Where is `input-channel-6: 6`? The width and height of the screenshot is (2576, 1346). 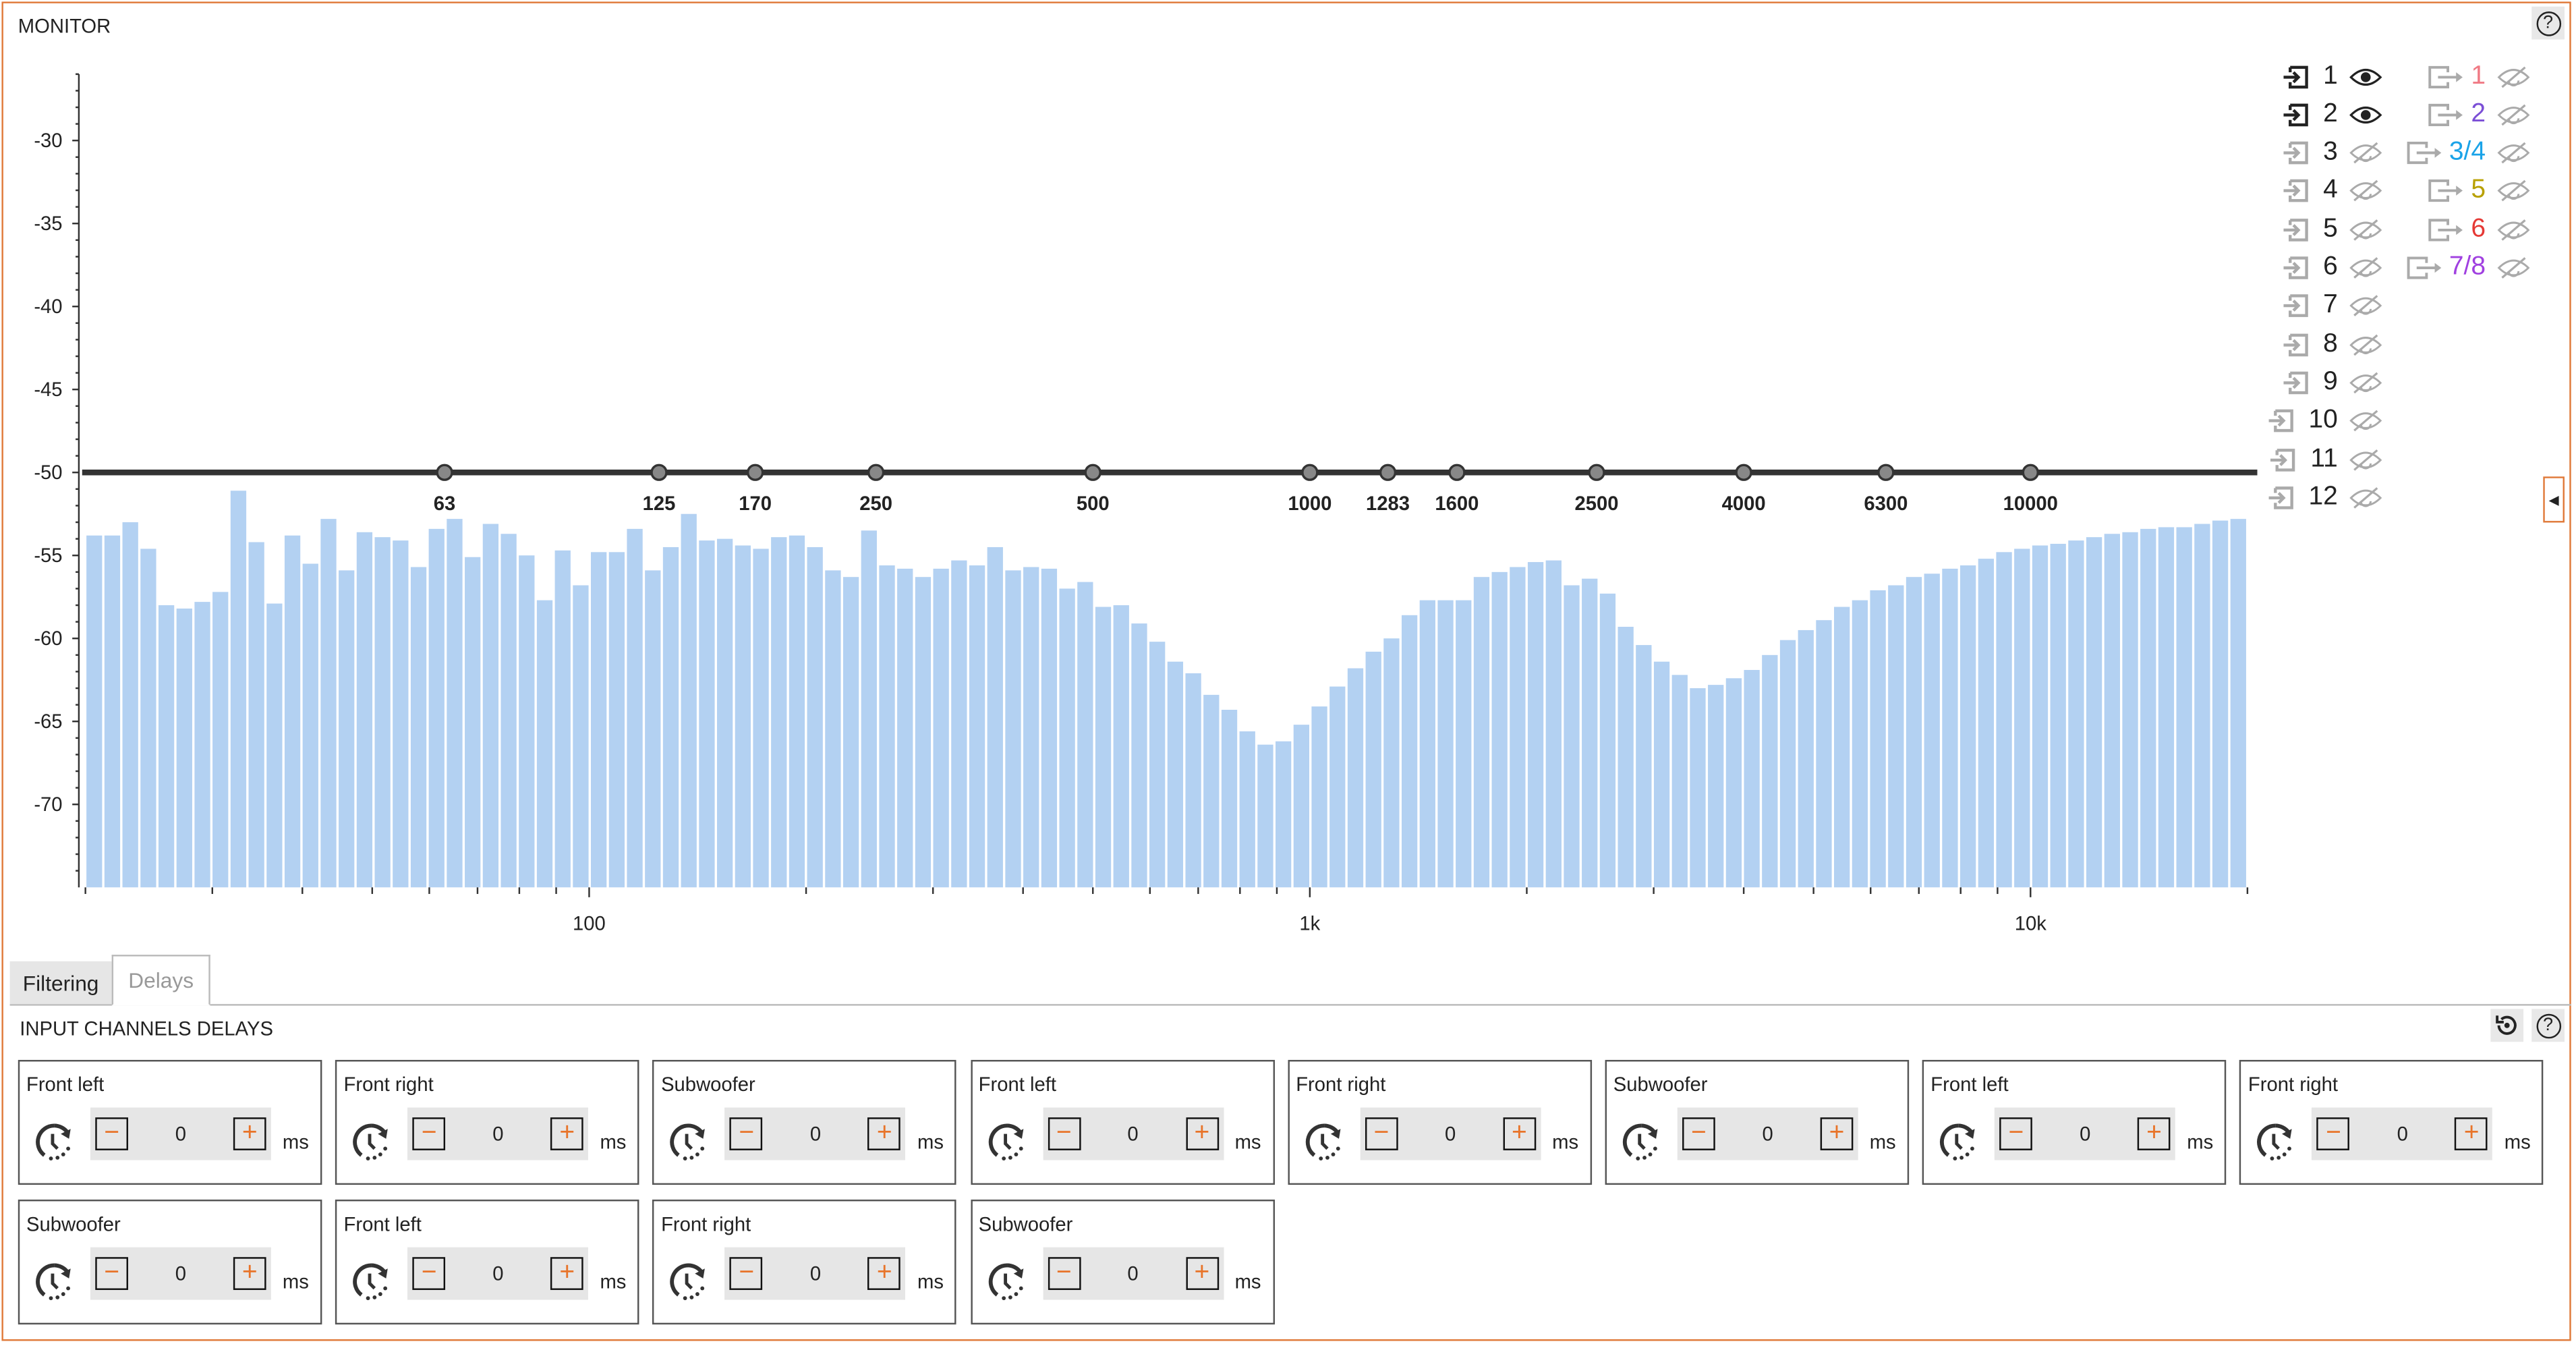 input-channel-6: 6 is located at coordinates (2332, 268).